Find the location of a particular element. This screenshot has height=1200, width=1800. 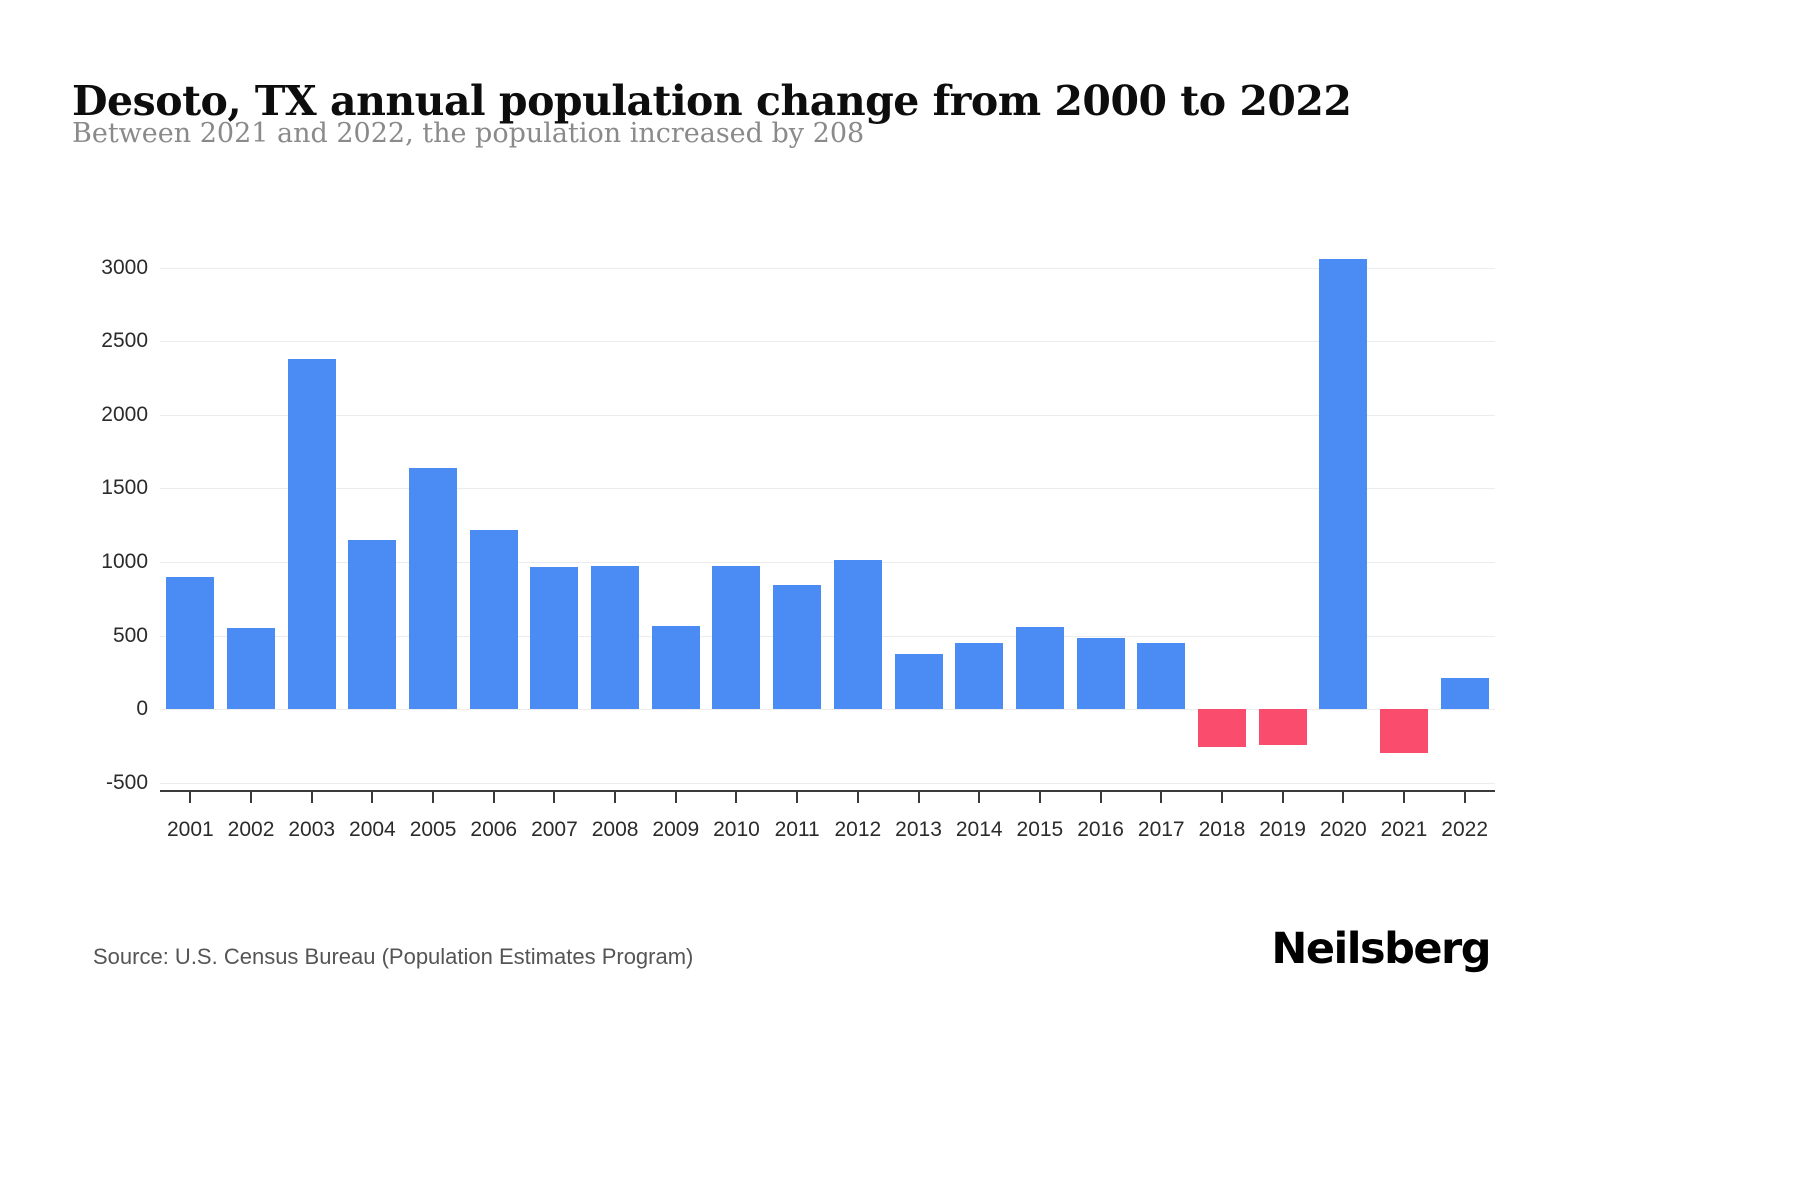

x-axis-label: 2001 is located at coordinates (190, 829).